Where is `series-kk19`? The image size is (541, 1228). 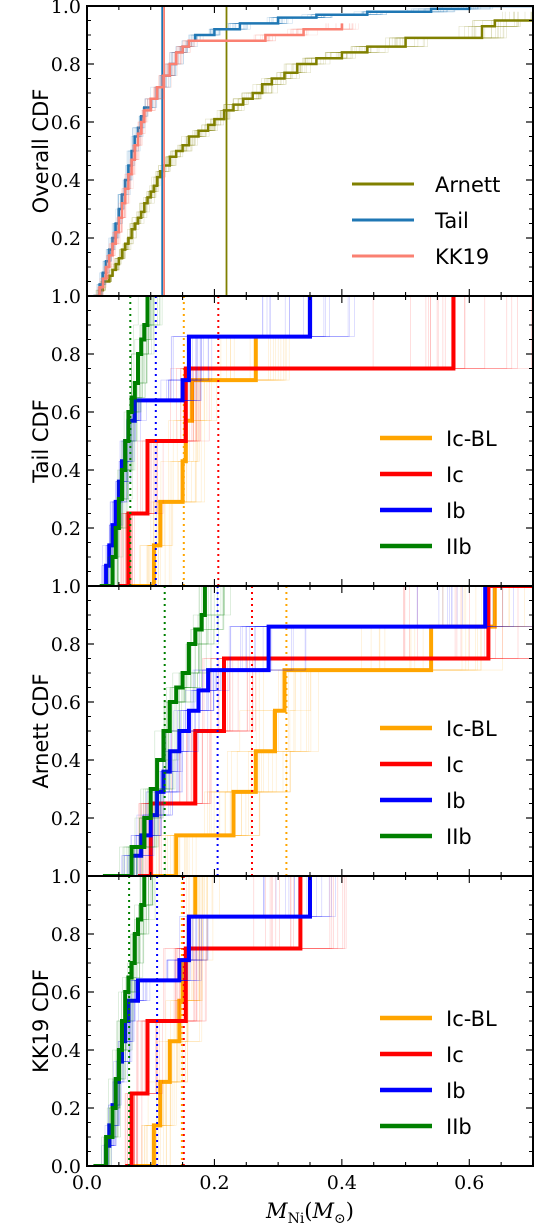 series-kk19 is located at coordinates (225, 151).